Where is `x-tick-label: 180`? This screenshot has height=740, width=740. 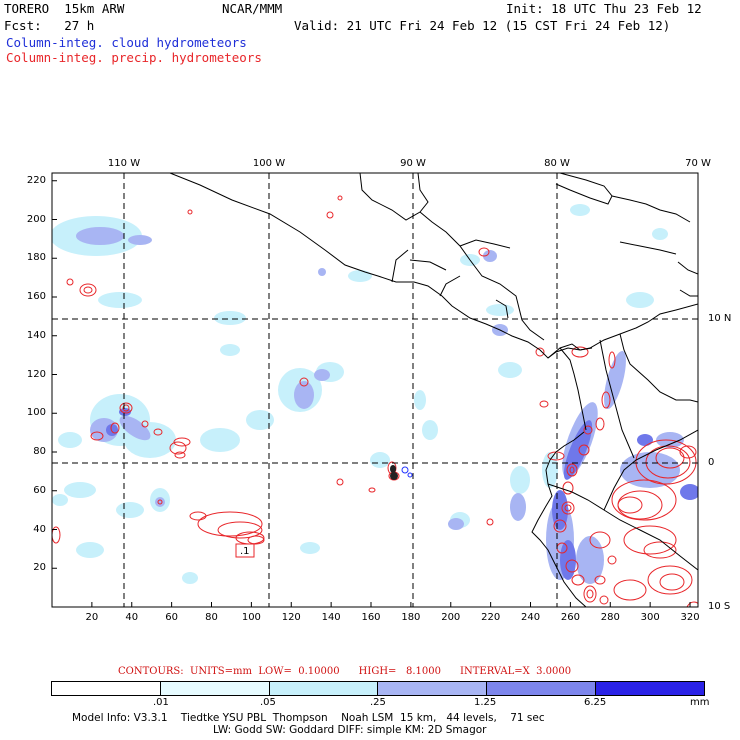 x-tick-label: 180 is located at coordinates (411, 617).